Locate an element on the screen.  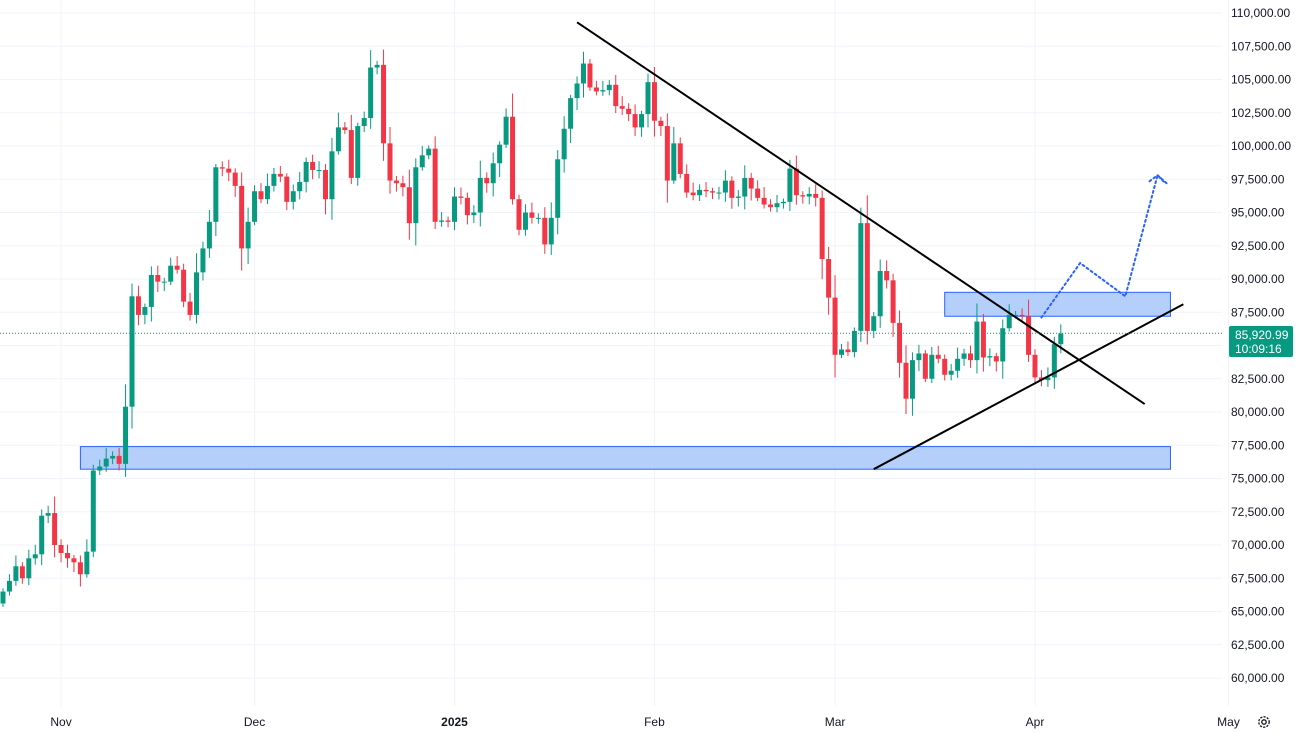
y-tick-label: 82,500.00 is located at coordinates (1258, 379).